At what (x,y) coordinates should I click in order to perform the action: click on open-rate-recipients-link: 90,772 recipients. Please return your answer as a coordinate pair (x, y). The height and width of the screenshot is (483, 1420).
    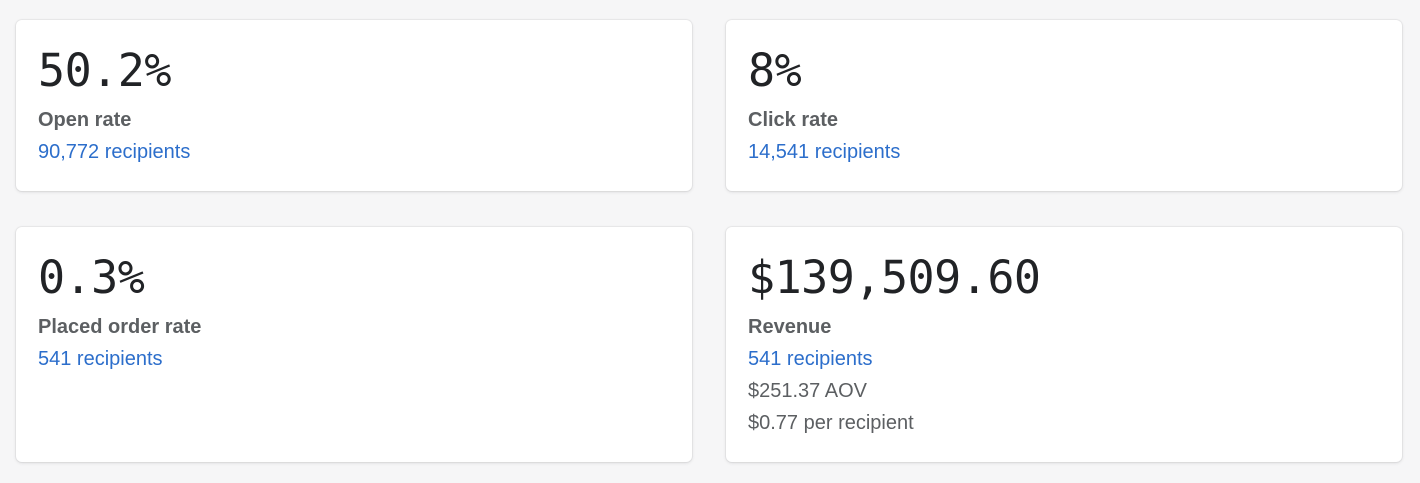
    Looking at the image, I should click on (114, 152).